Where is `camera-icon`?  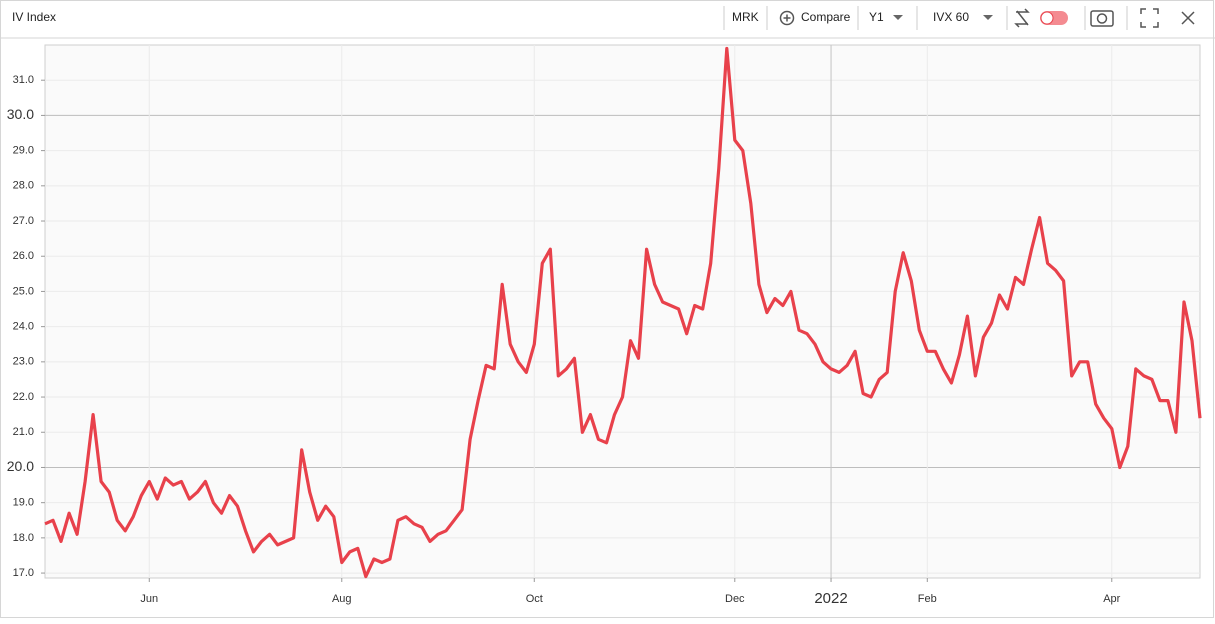 camera-icon is located at coordinates (1102, 18).